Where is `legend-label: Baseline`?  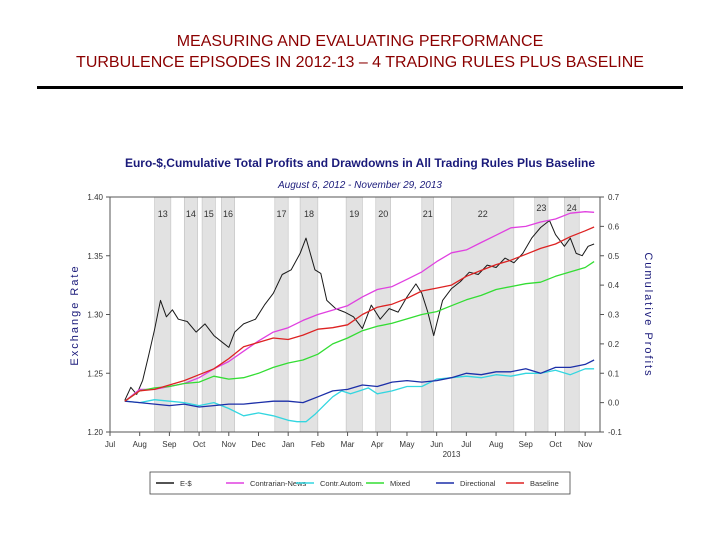 legend-label: Baseline is located at coordinates (544, 483).